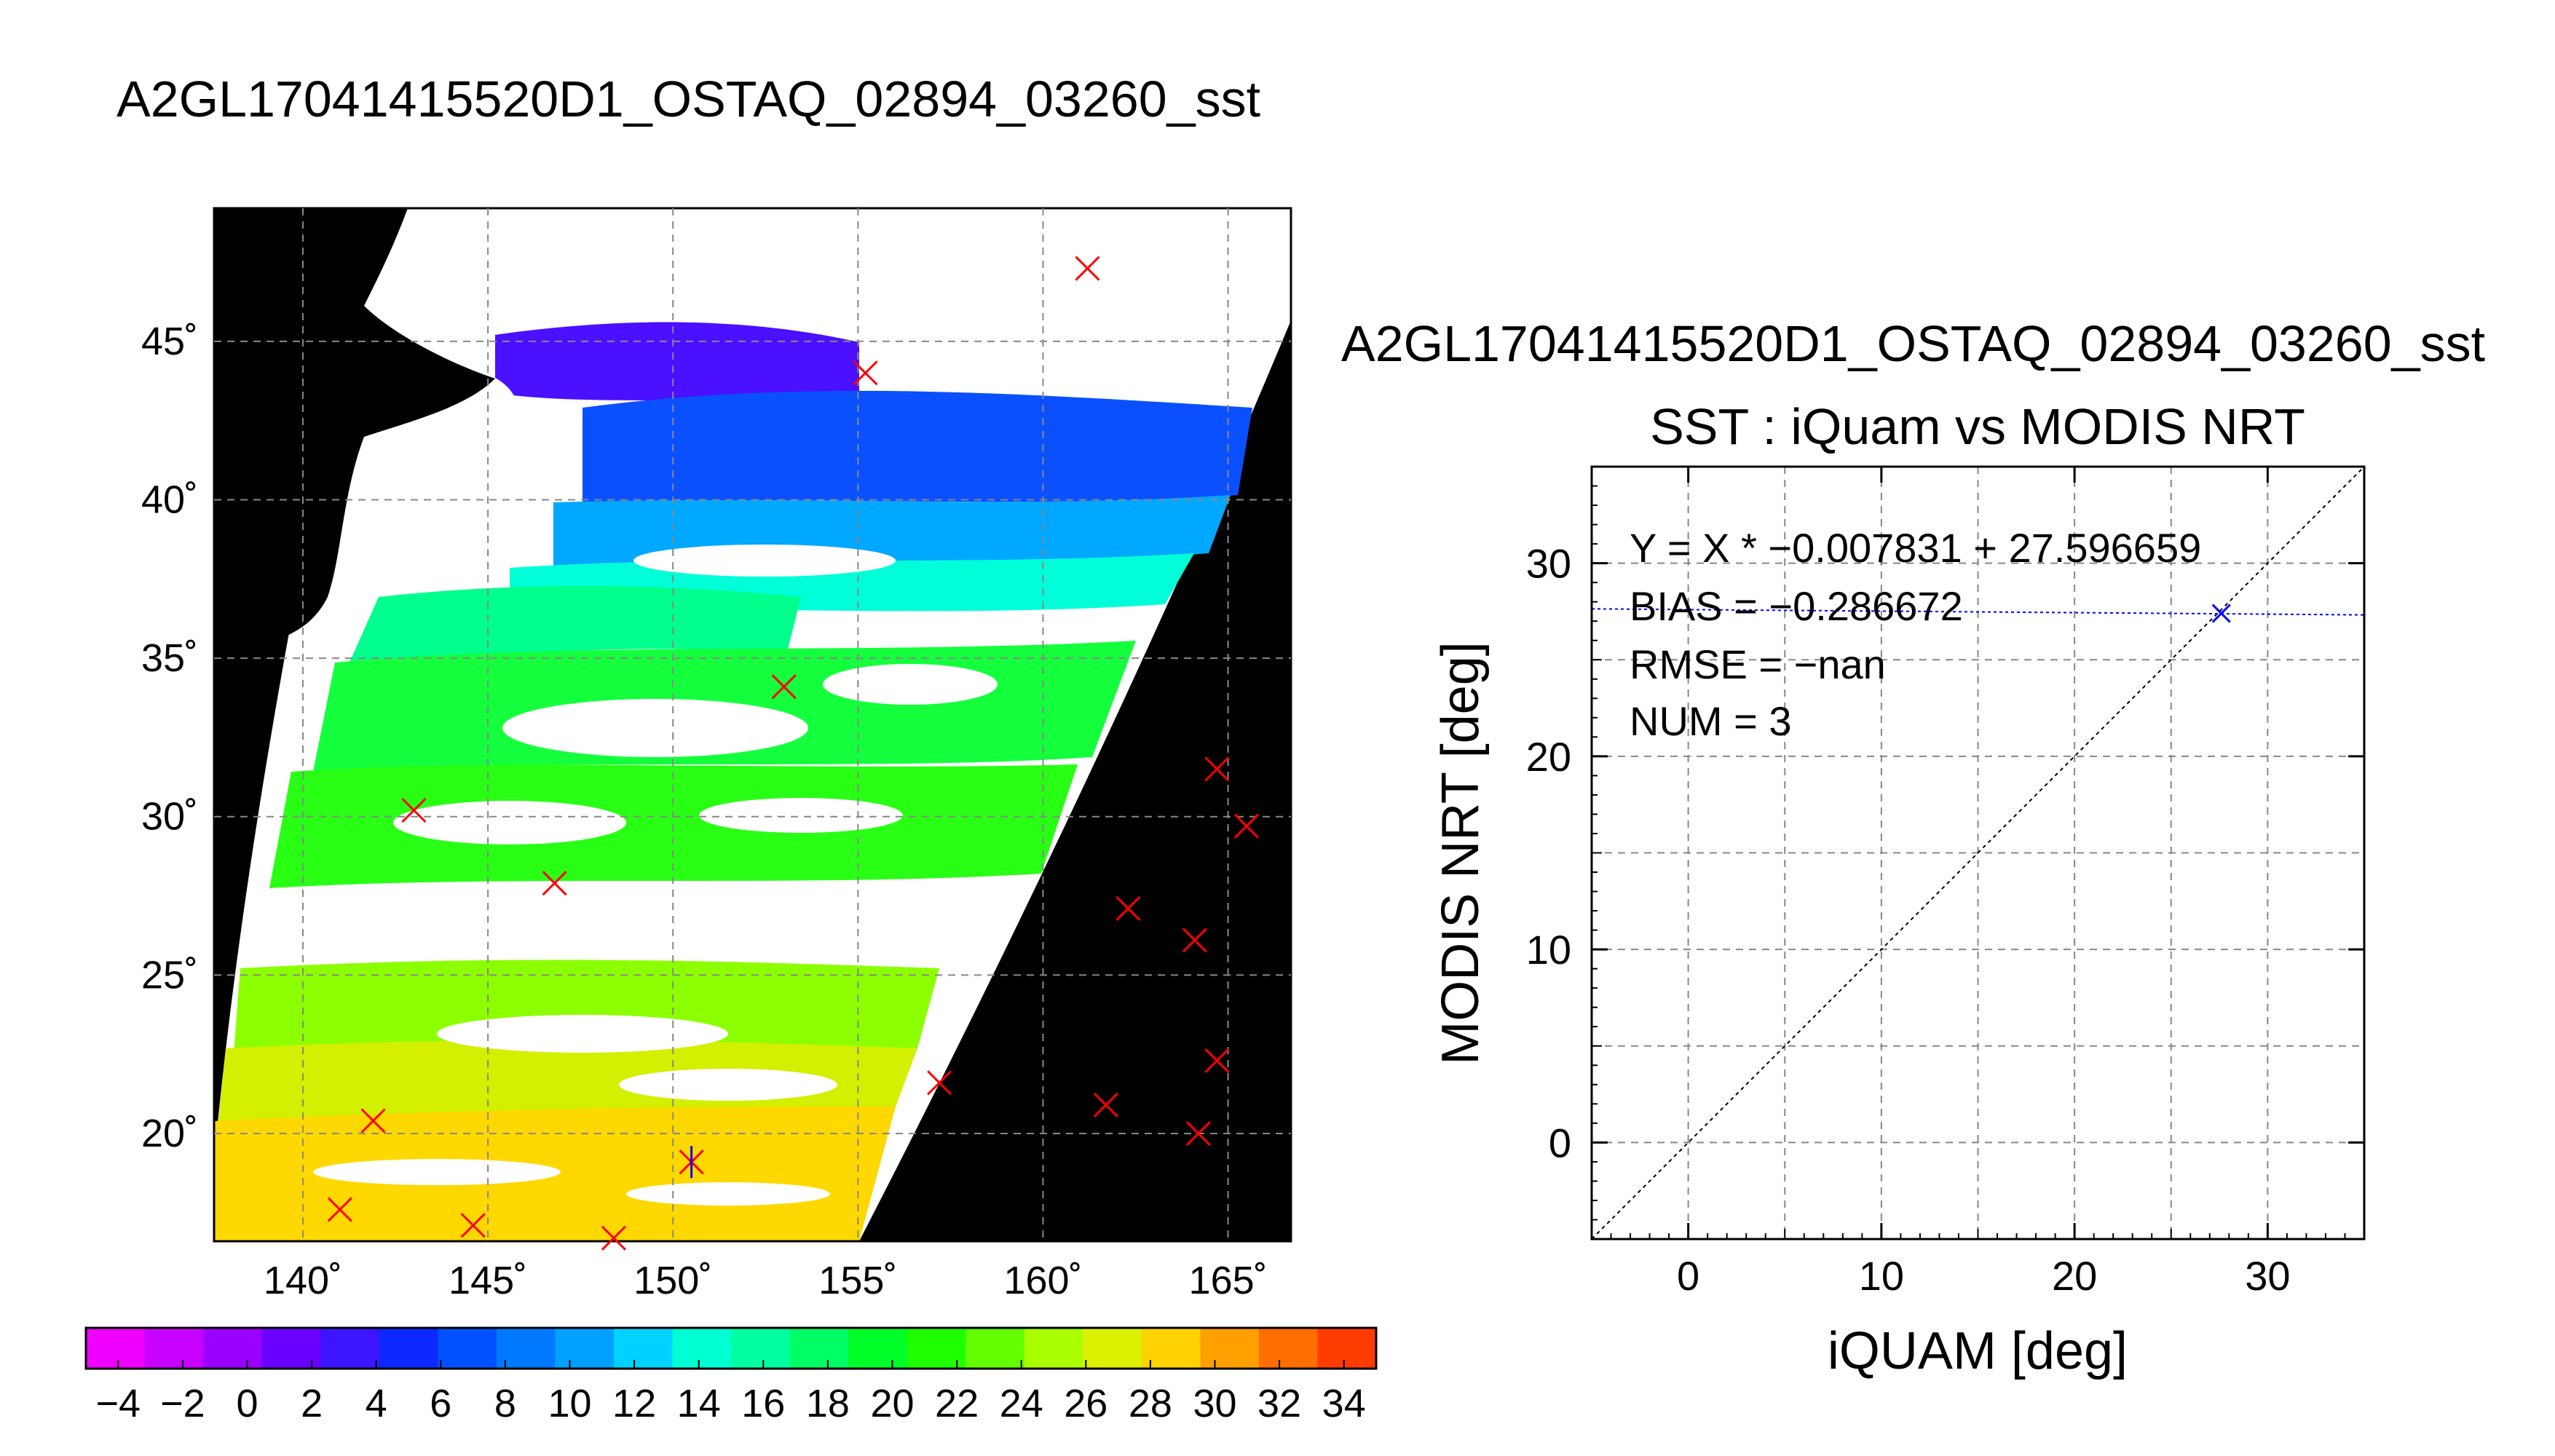  I want to click on colorbar-tick-label: 14, so click(699, 1403).